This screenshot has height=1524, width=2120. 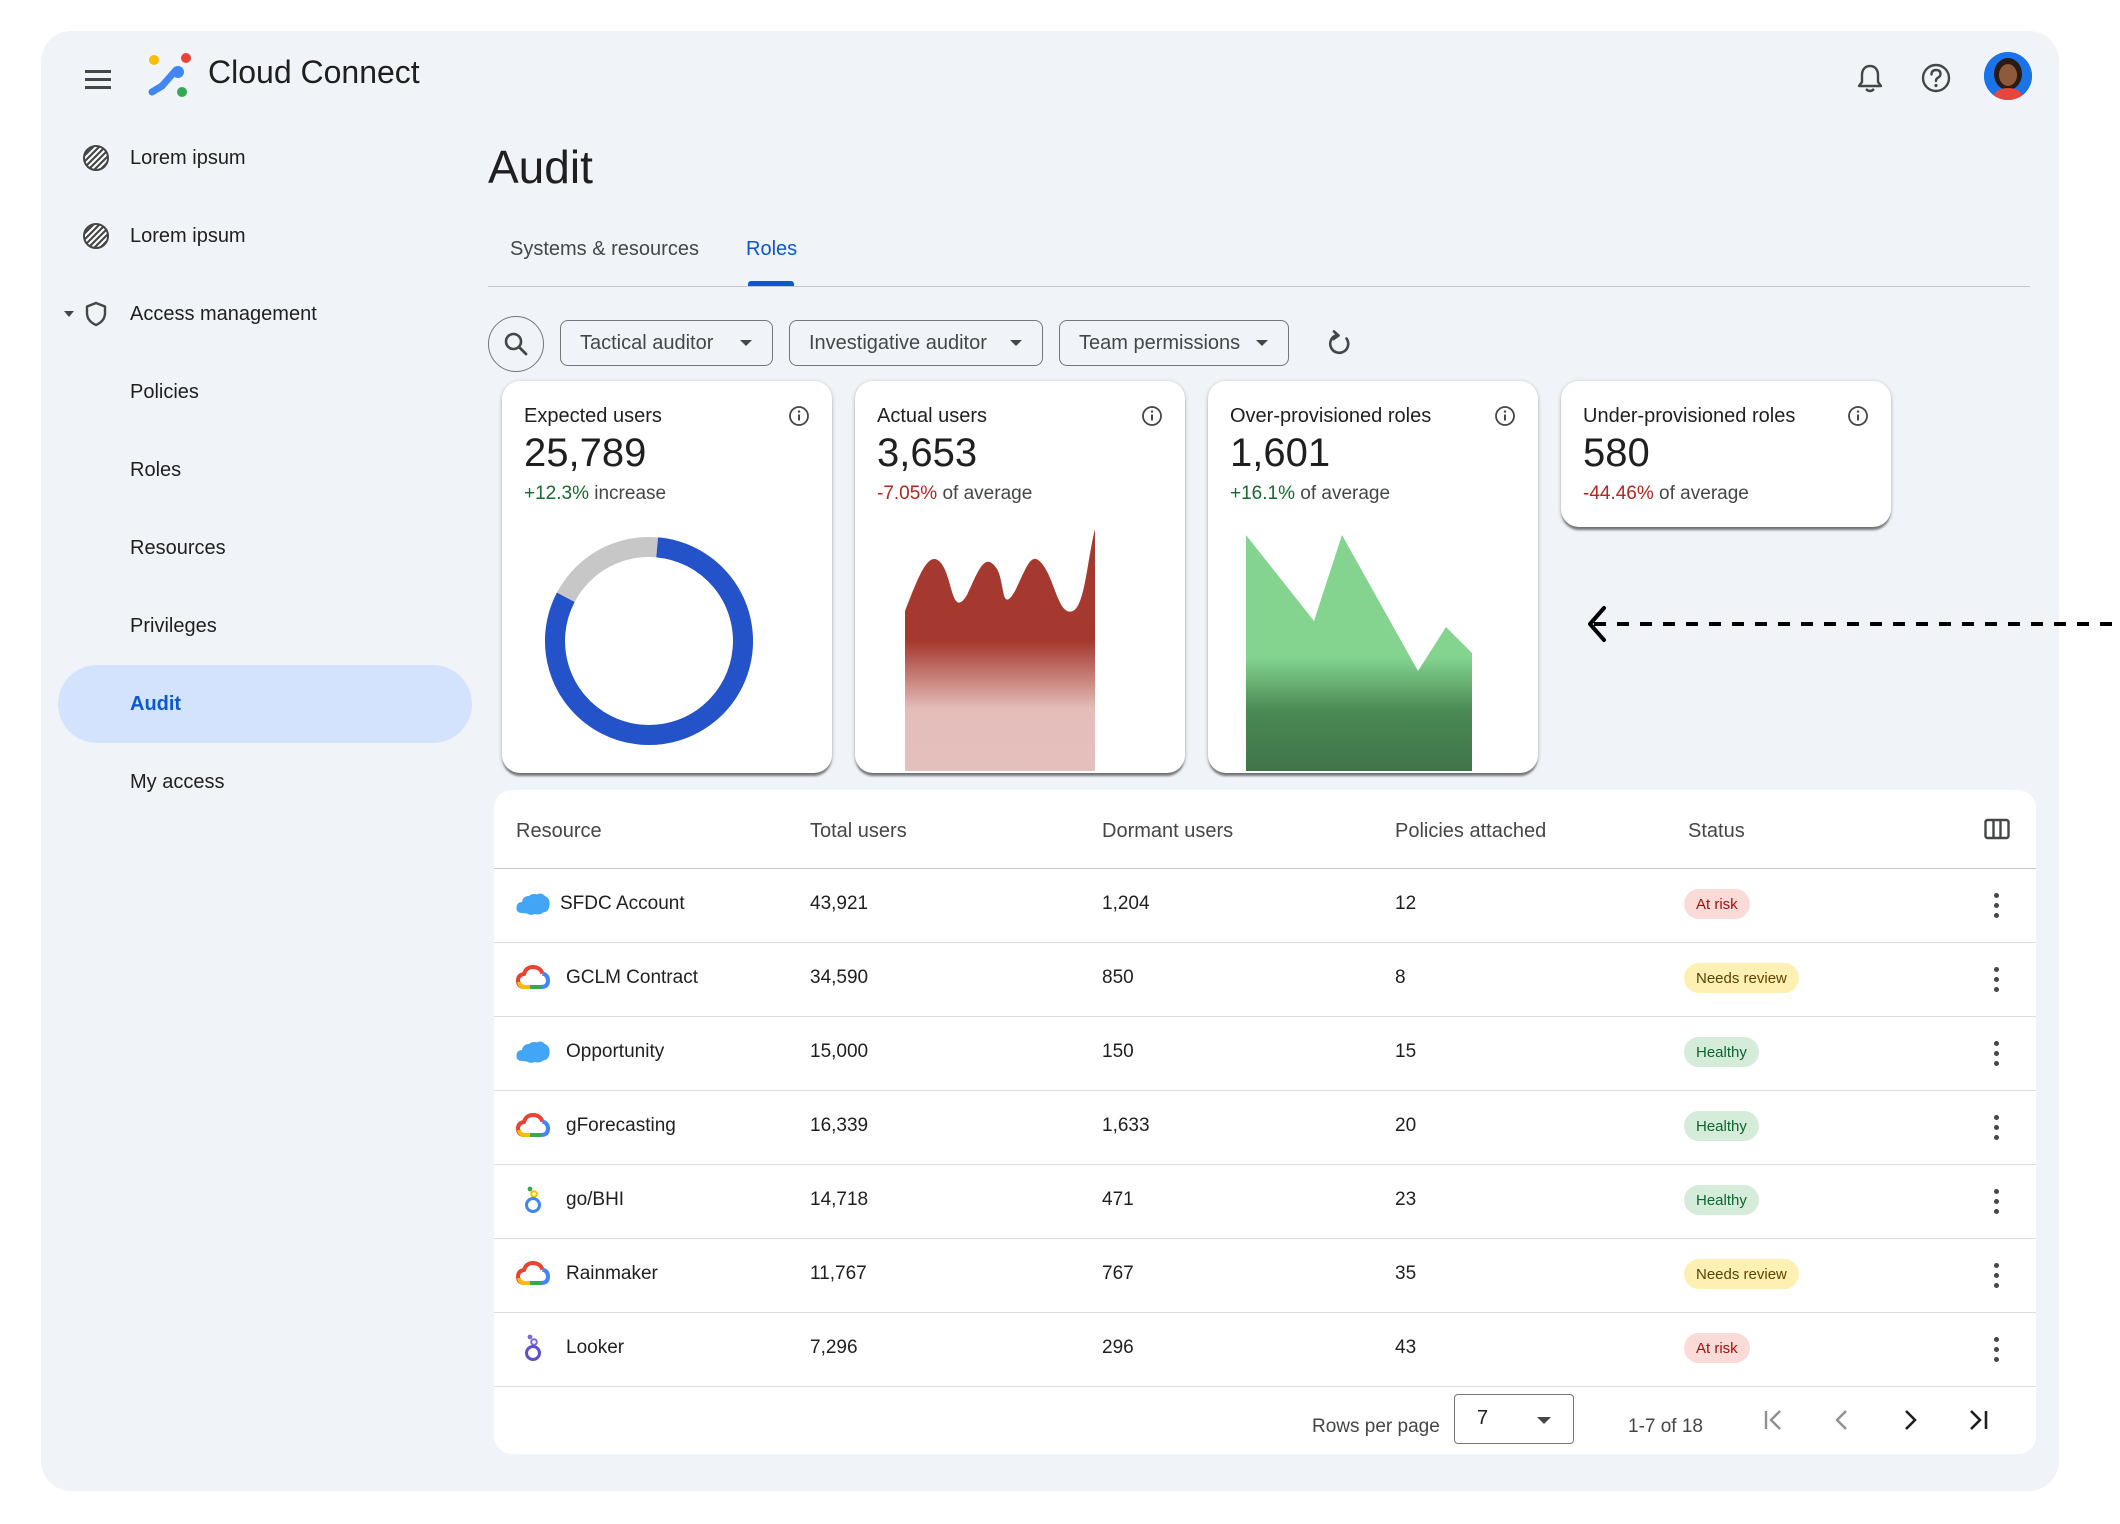 What do you see at coordinates (612, 1273) in the screenshot?
I see `cell-resource: Rainmaker` at bounding box center [612, 1273].